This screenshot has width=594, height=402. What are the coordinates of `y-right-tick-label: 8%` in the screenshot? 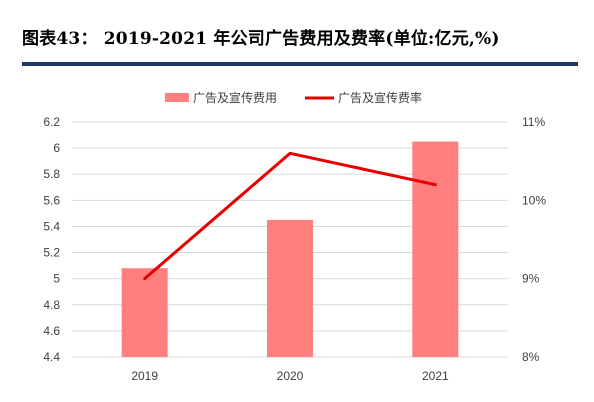 It's located at (531, 357).